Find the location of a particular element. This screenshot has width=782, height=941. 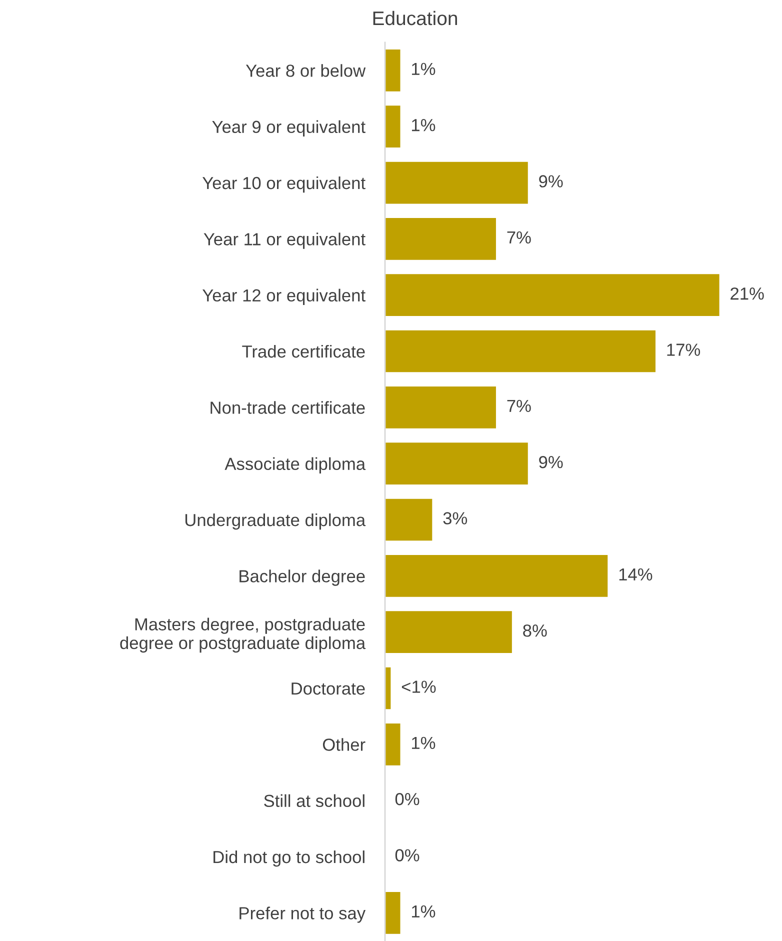

y-tick-label: Undergraduate diploma is located at coordinates (275, 521).